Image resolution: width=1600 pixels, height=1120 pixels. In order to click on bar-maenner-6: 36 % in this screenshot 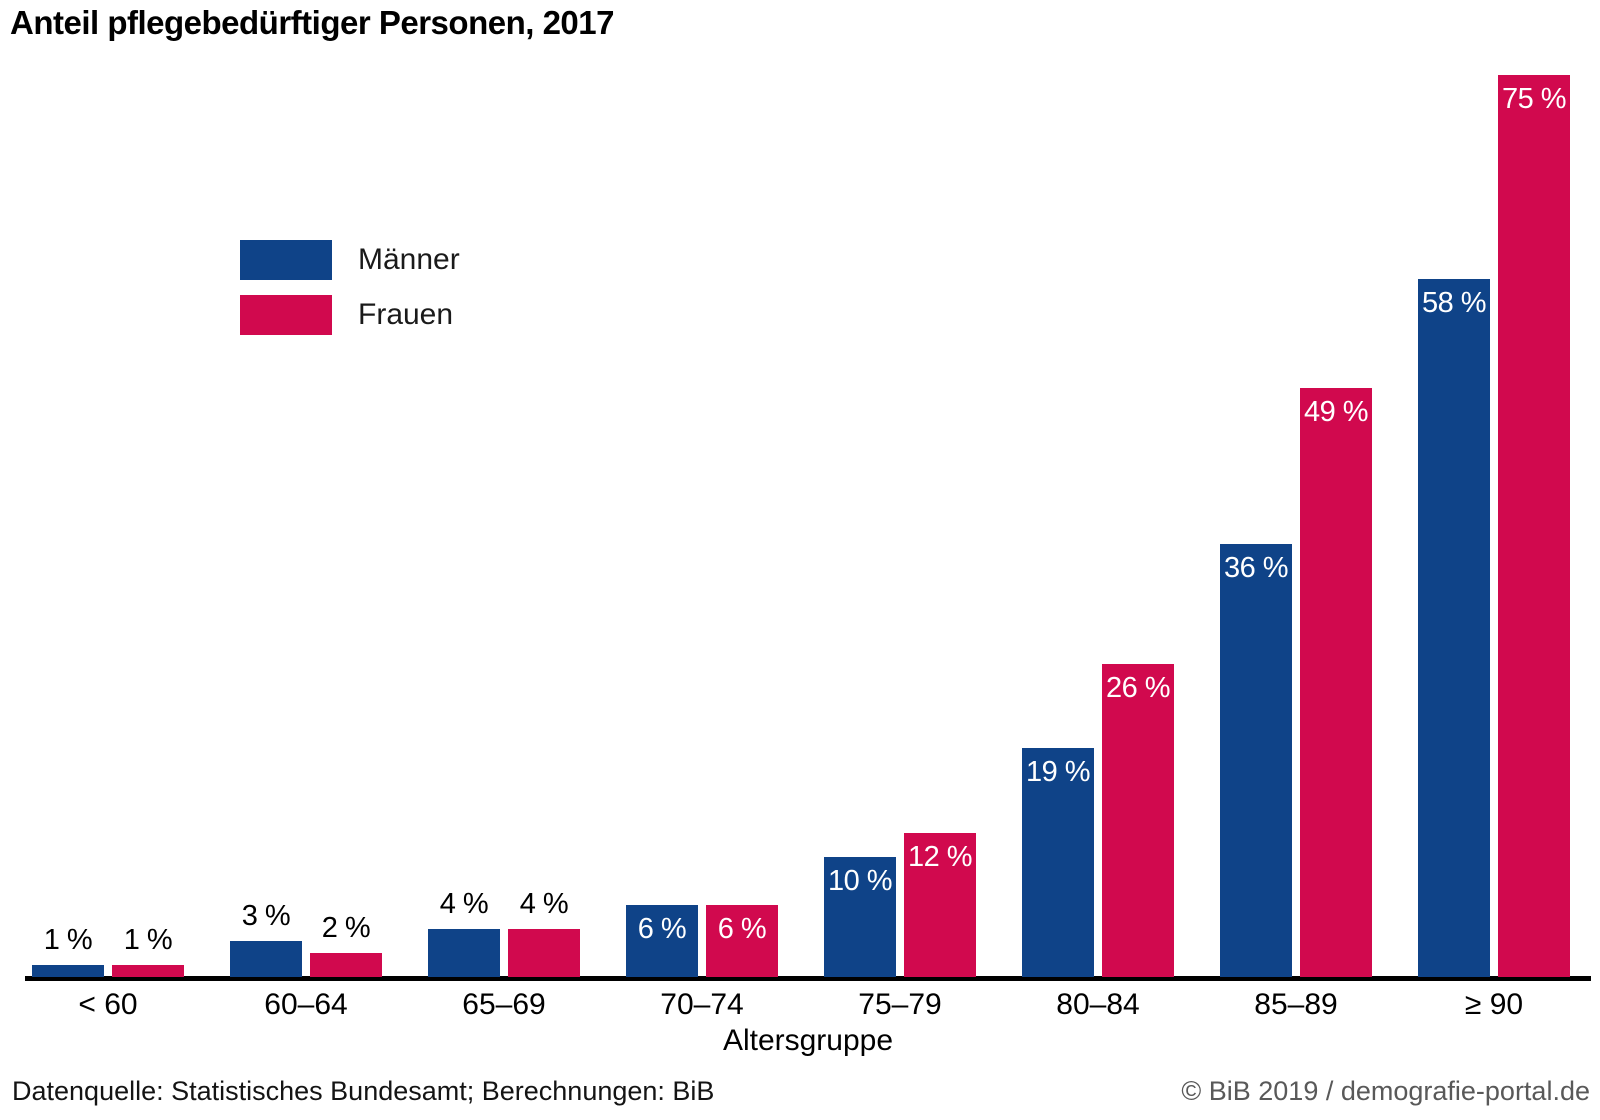, I will do `click(1256, 760)`.